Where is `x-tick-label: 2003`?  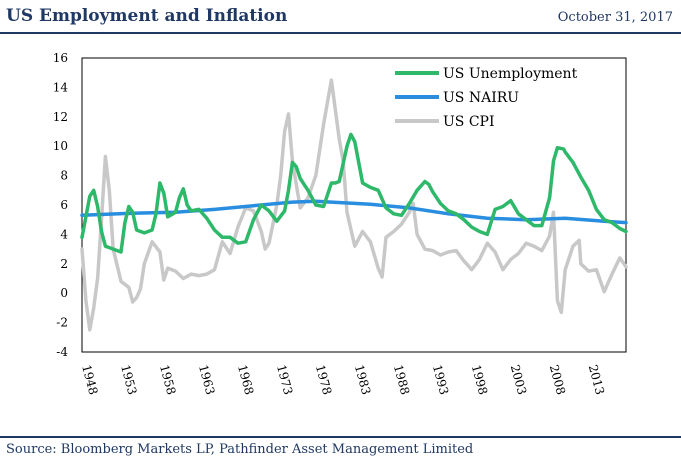 x-tick-label: 2003 is located at coordinates (518, 379).